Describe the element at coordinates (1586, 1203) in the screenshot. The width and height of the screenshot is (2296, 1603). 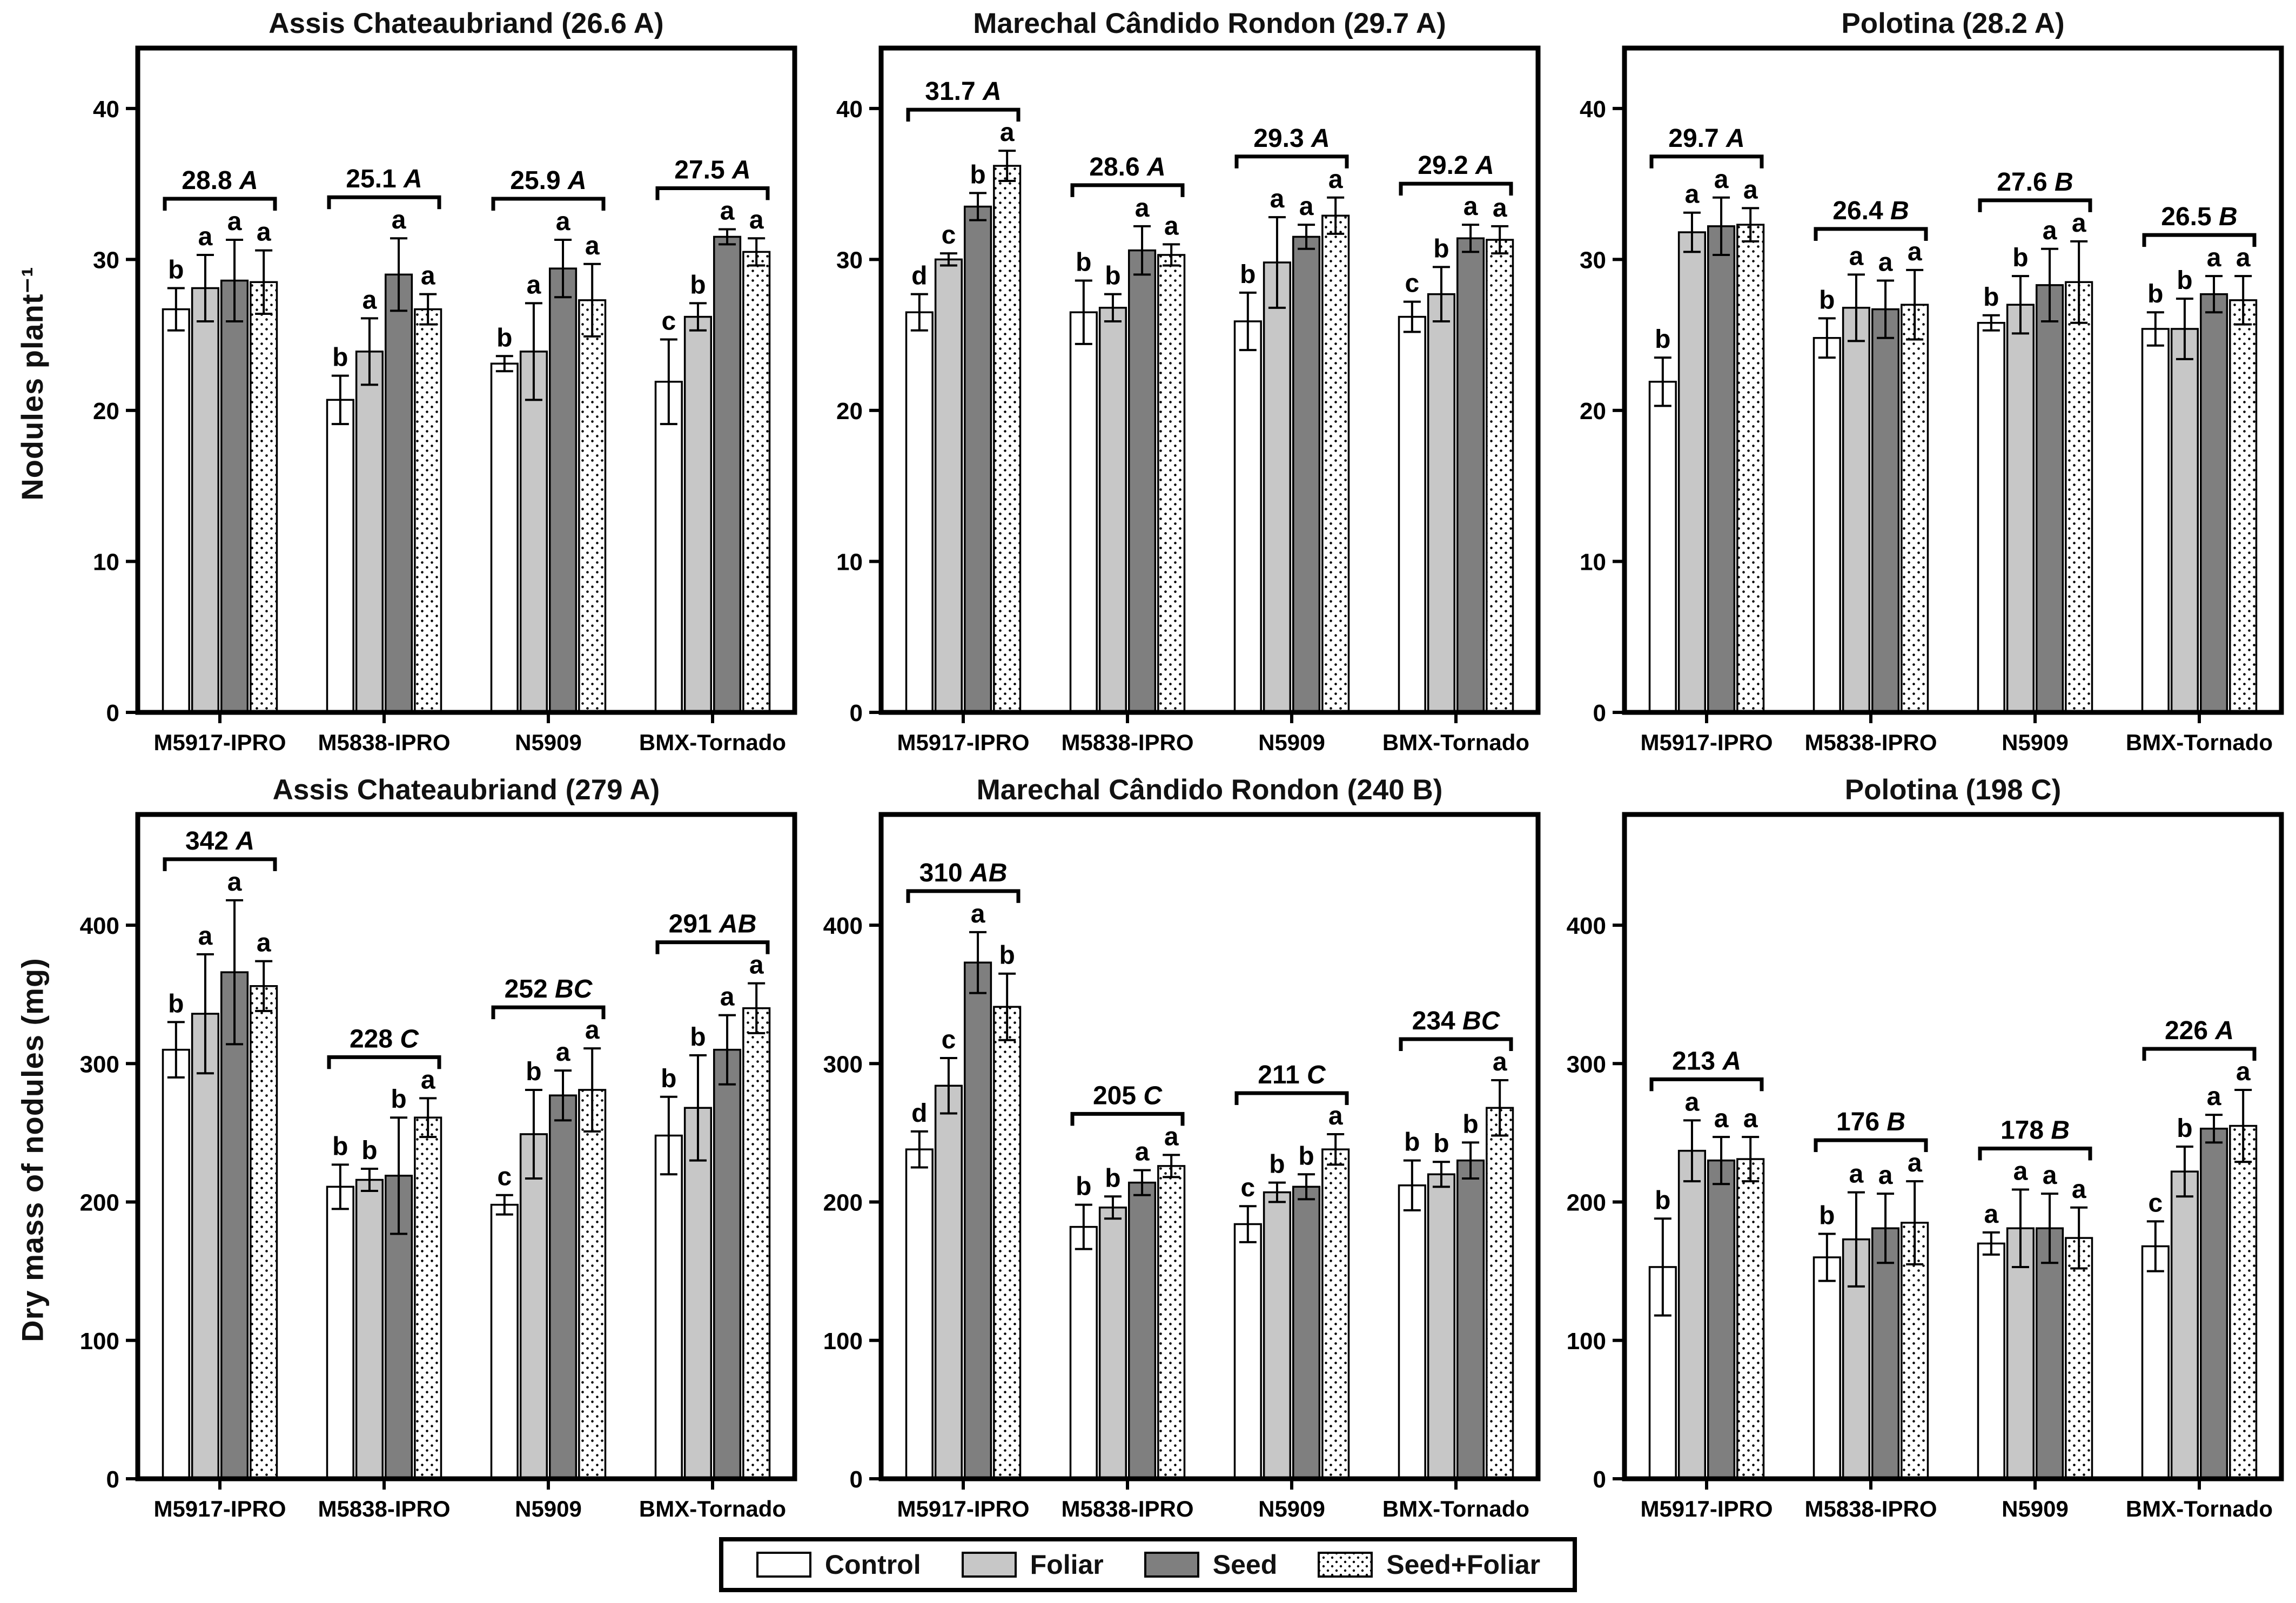
I see `y-tick-label: 200` at that location.